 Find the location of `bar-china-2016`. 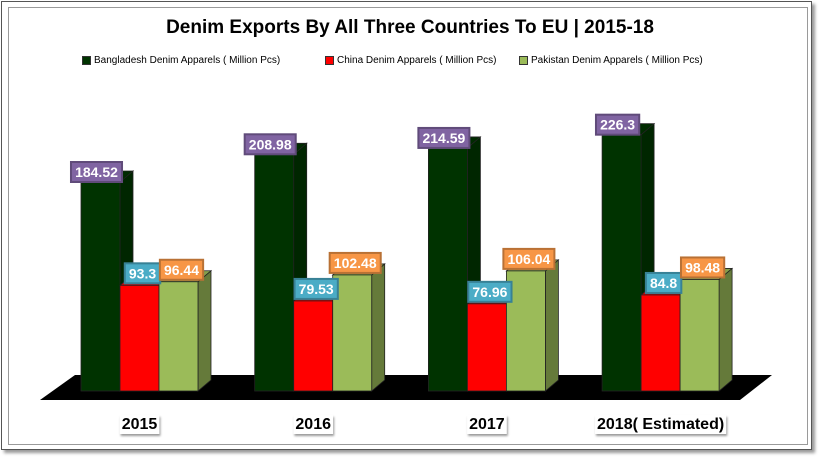

bar-china-2016 is located at coordinates (313, 346).